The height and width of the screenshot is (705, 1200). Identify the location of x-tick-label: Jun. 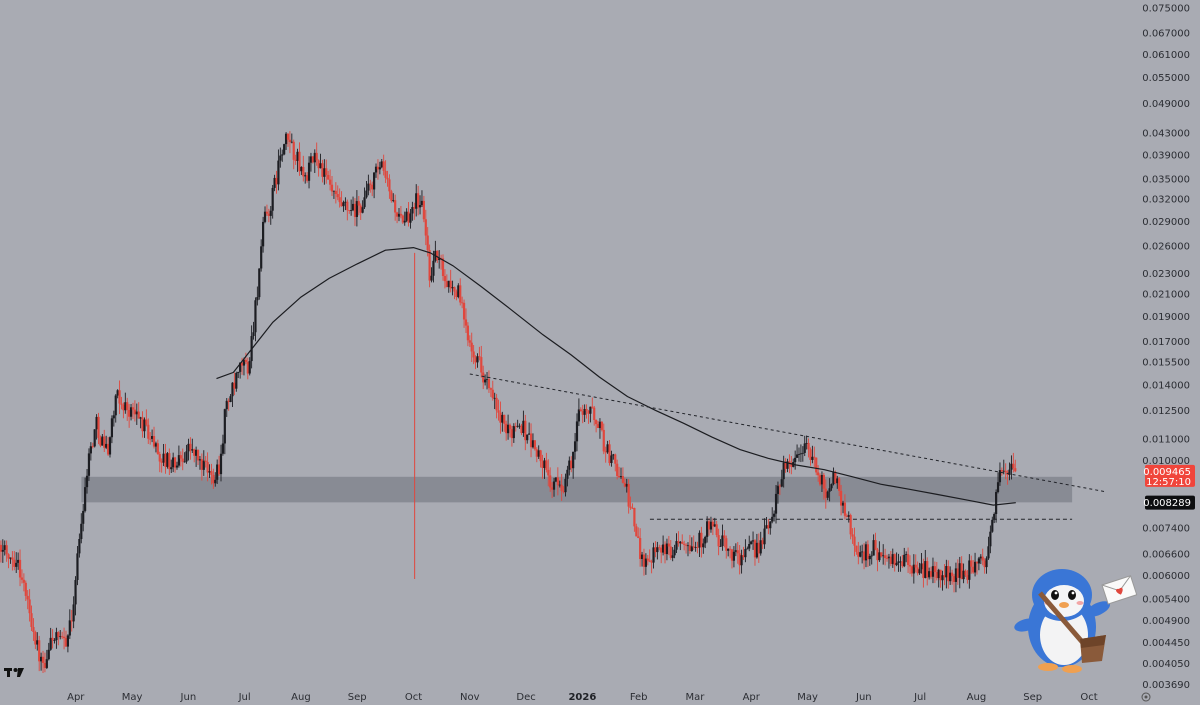
(188, 697).